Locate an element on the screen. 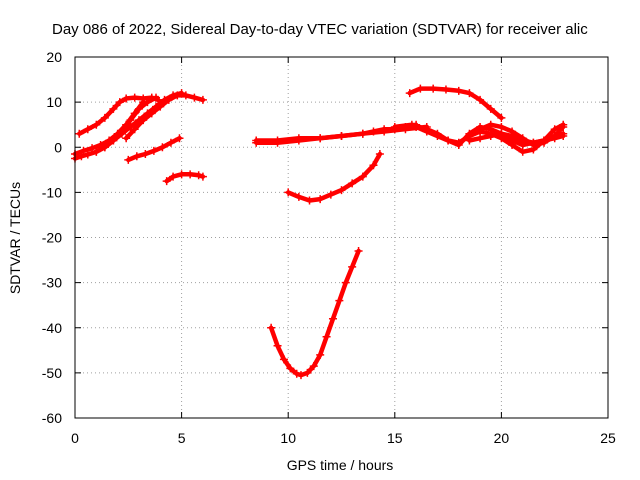  series-s6 is located at coordinates (154, 149).